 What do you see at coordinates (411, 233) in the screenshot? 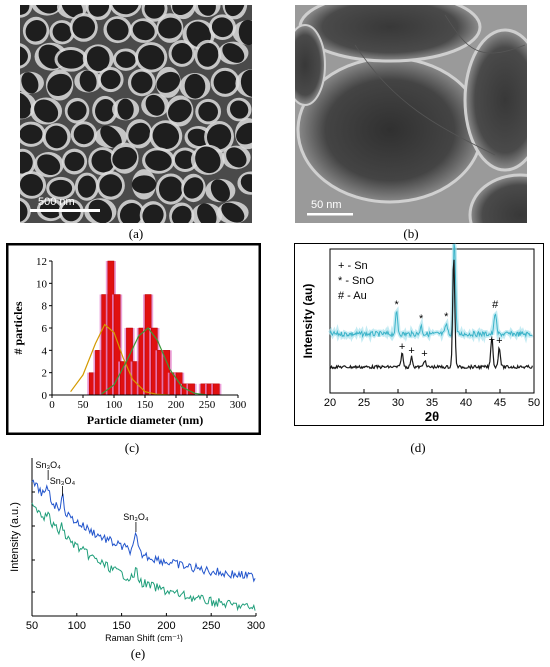
I see `caption-b: (b)` at bounding box center [411, 233].